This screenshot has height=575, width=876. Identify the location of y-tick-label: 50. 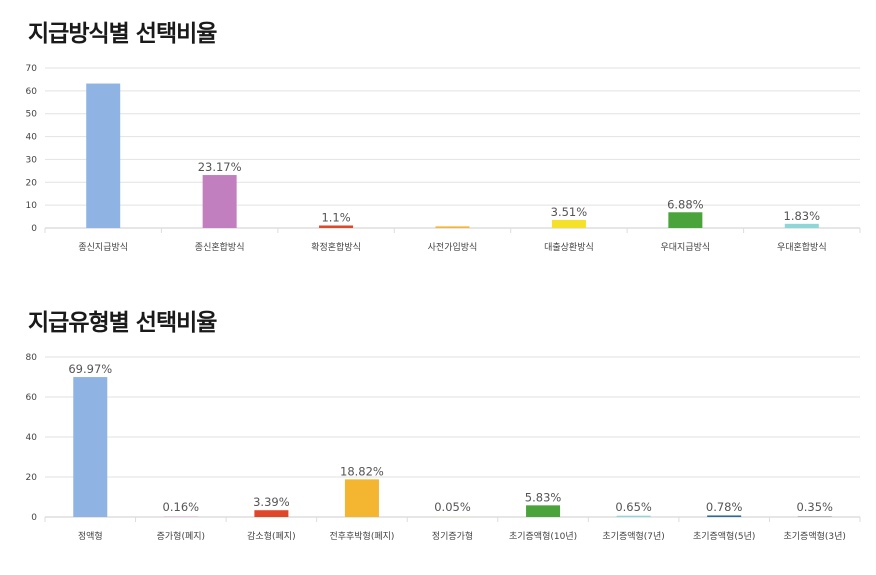
(32, 115).